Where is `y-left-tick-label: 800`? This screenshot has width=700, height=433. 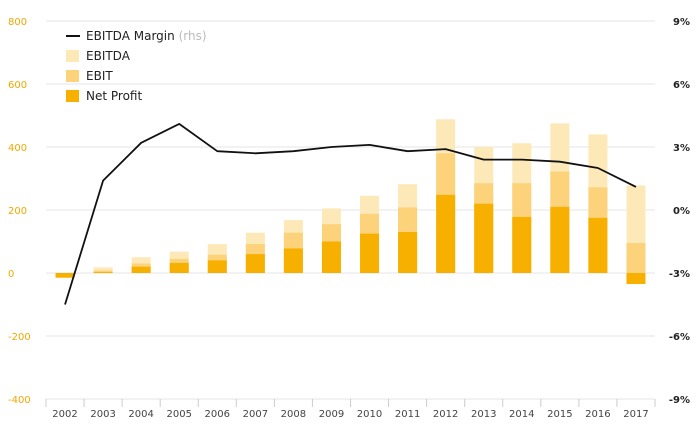
y-left-tick-label: 800 is located at coordinates (17, 22).